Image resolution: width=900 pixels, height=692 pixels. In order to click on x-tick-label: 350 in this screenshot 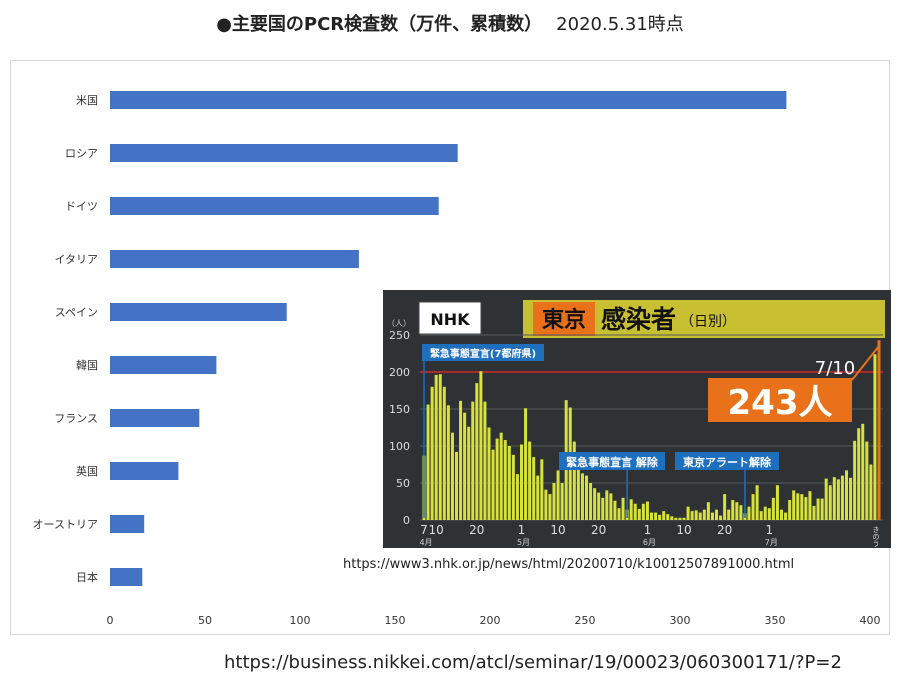, I will do `click(775, 620)`.